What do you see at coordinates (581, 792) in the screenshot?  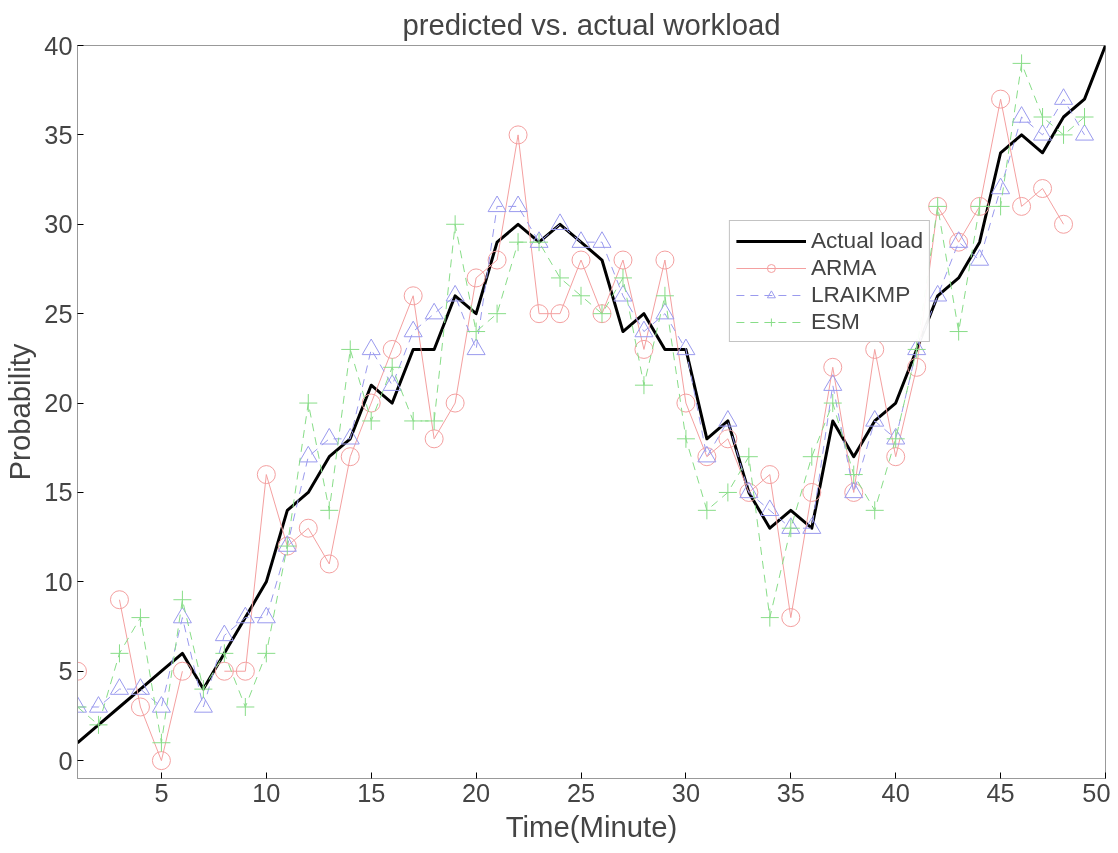 I see `x-tick-label: 25` at bounding box center [581, 792].